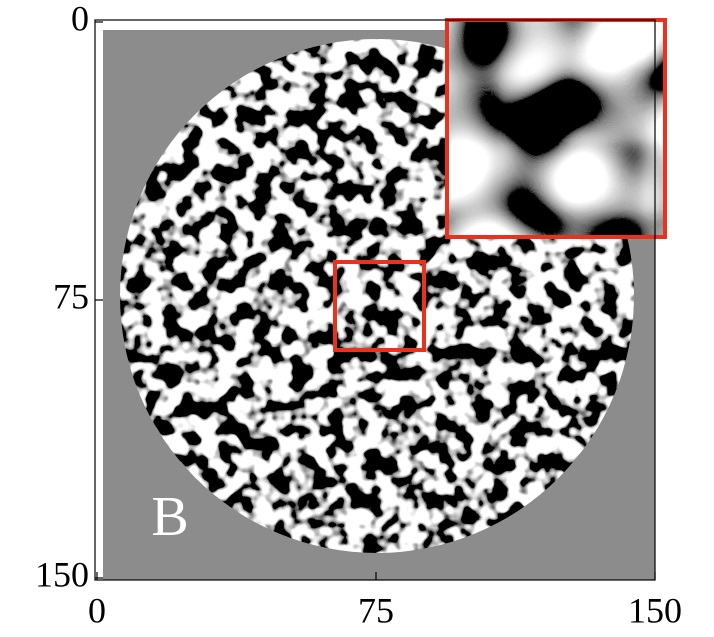  What do you see at coordinates (80, 19) in the screenshot?
I see `y-tick-label: 0` at bounding box center [80, 19].